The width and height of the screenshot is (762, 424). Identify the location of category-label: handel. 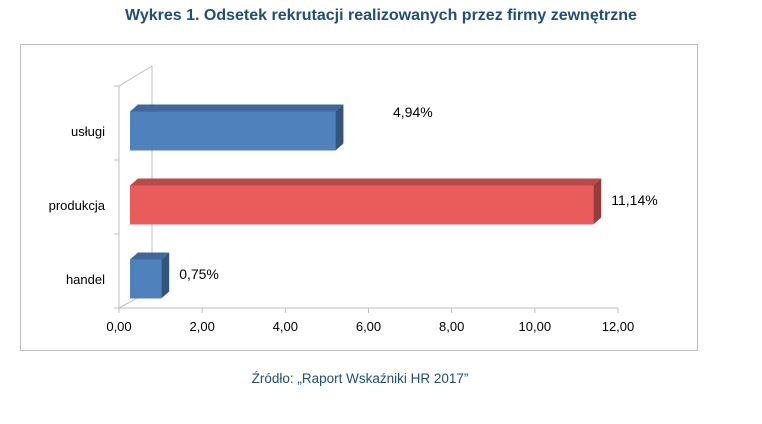
(85, 279).